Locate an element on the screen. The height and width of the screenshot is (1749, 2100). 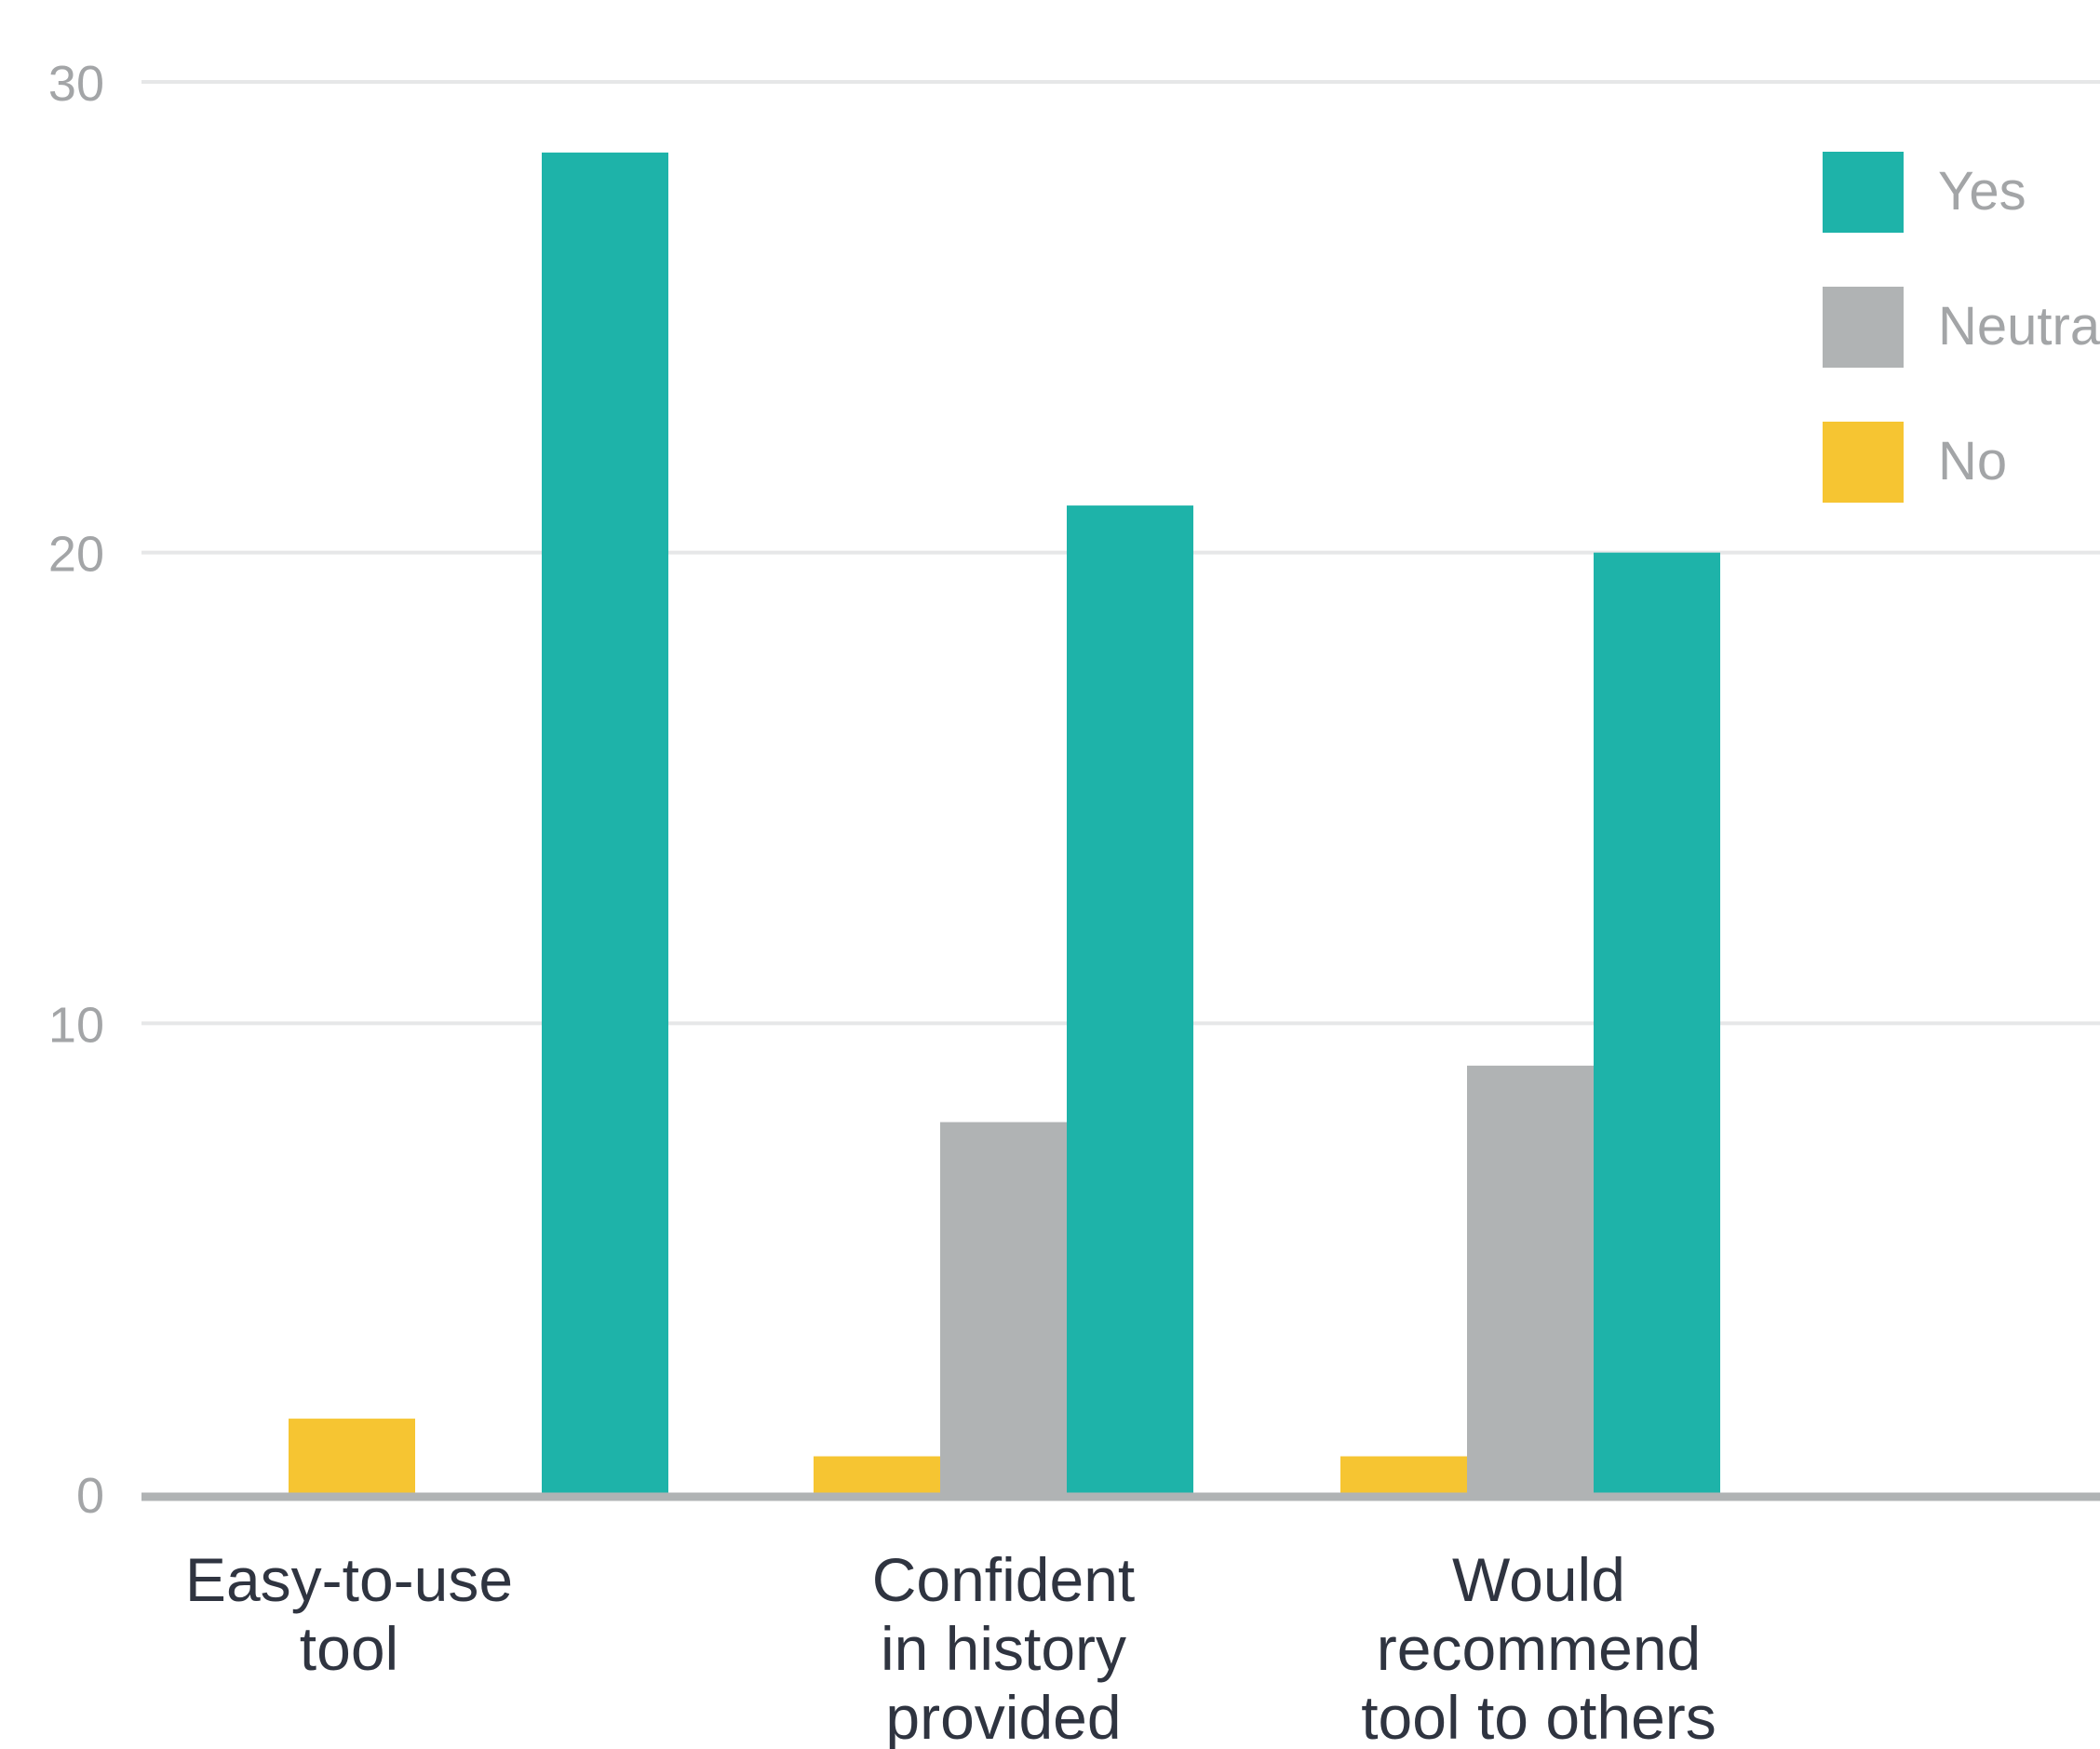
x-category-label-line: Confident is located at coordinates (1004, 1579).